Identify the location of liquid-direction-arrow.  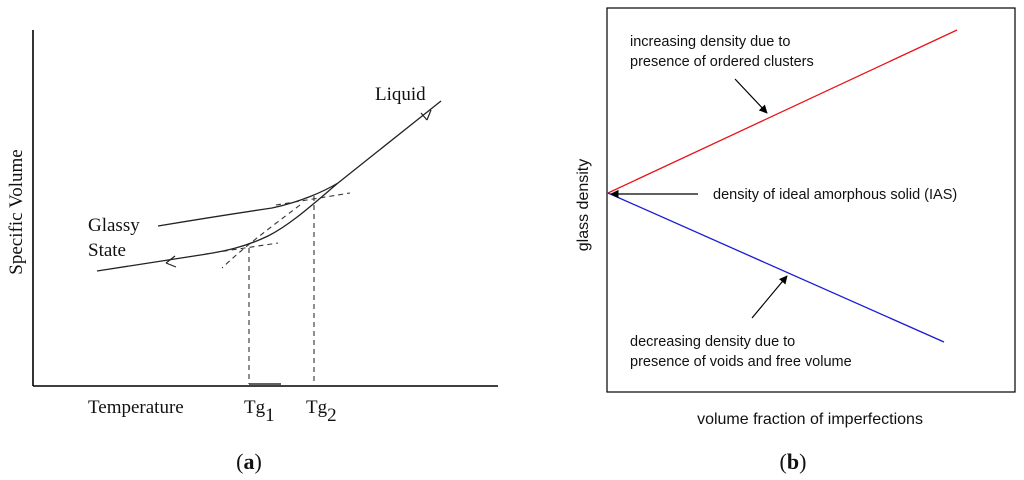
(426, 115).